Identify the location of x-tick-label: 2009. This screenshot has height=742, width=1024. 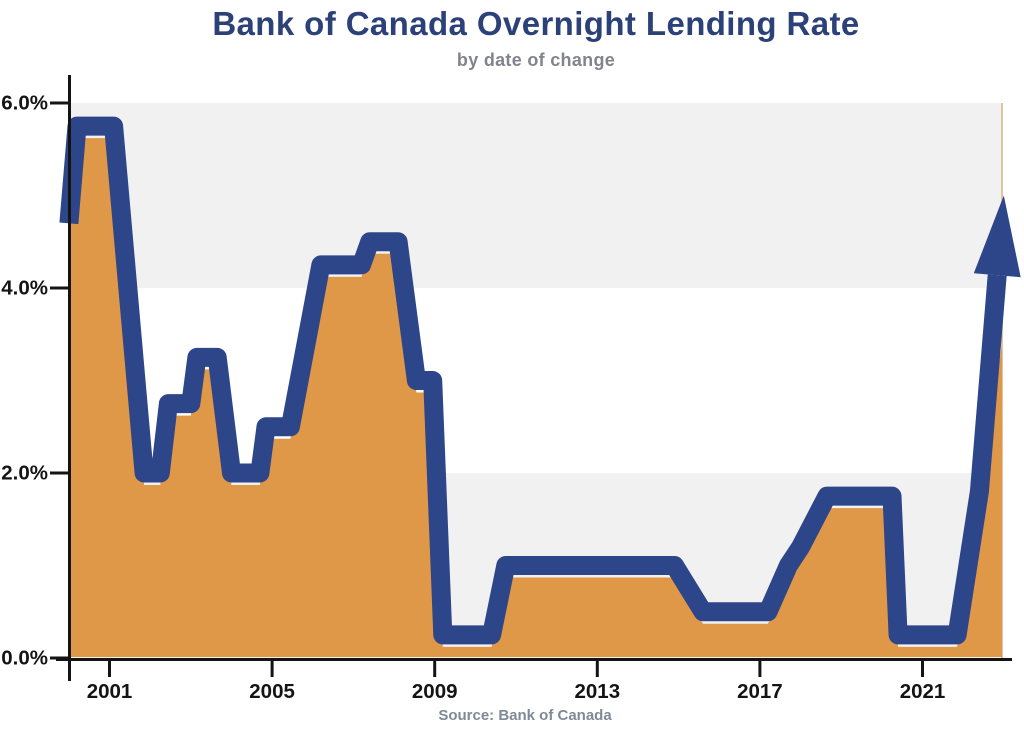
(435, 691).